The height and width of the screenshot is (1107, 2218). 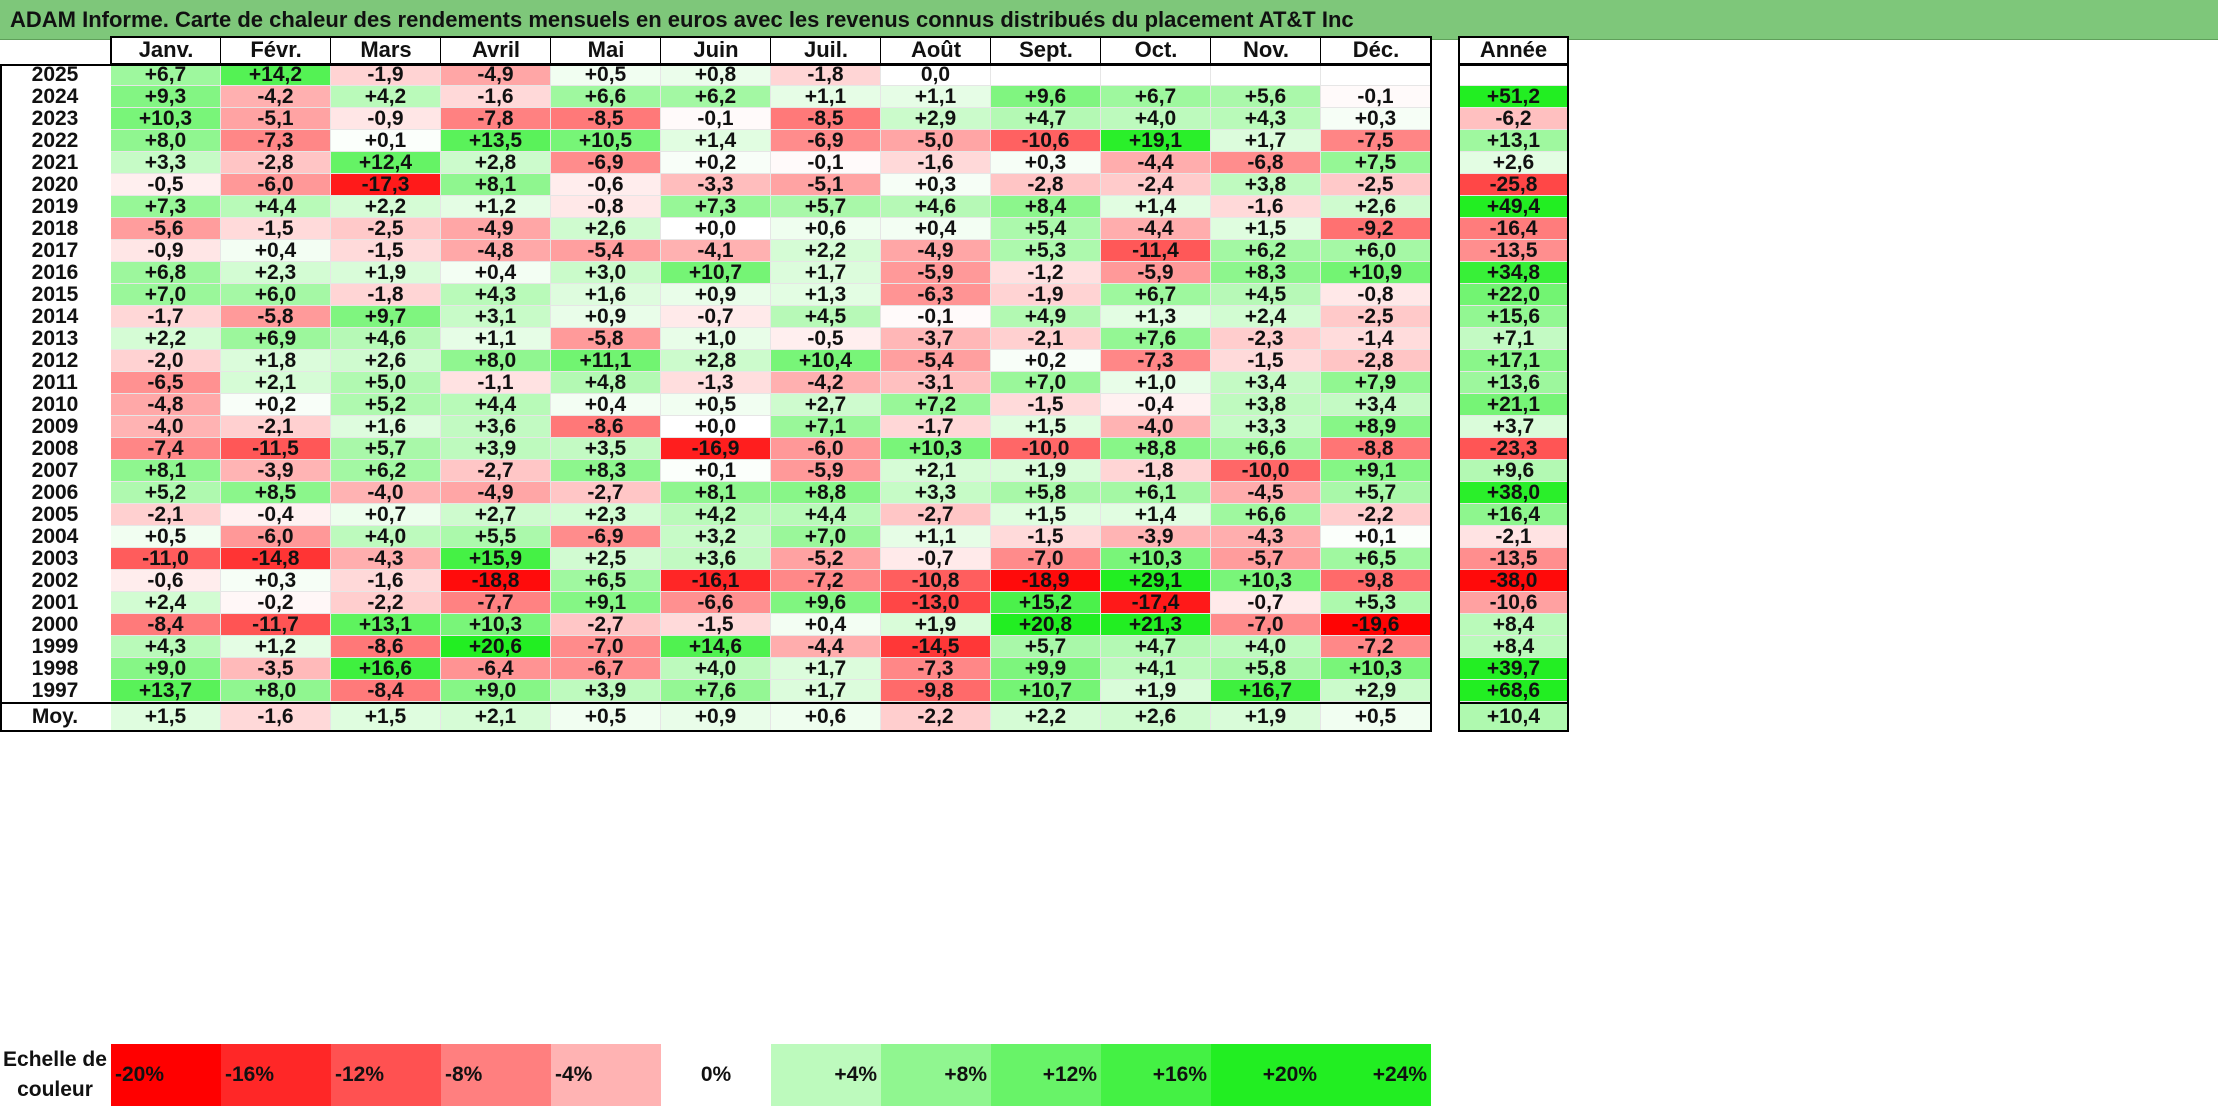 I want to click on heatmap-cell: +1,9, so click(x=386, y=273).